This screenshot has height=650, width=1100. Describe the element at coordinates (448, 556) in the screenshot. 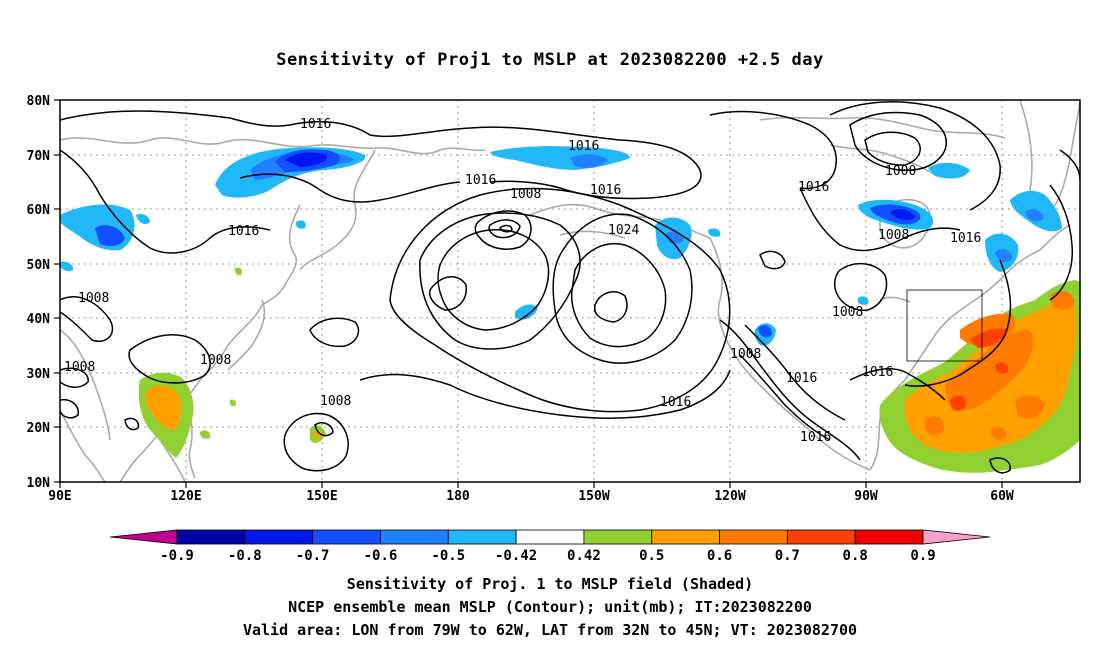

I see `colorbar-tick-label: -0.5` at that location.